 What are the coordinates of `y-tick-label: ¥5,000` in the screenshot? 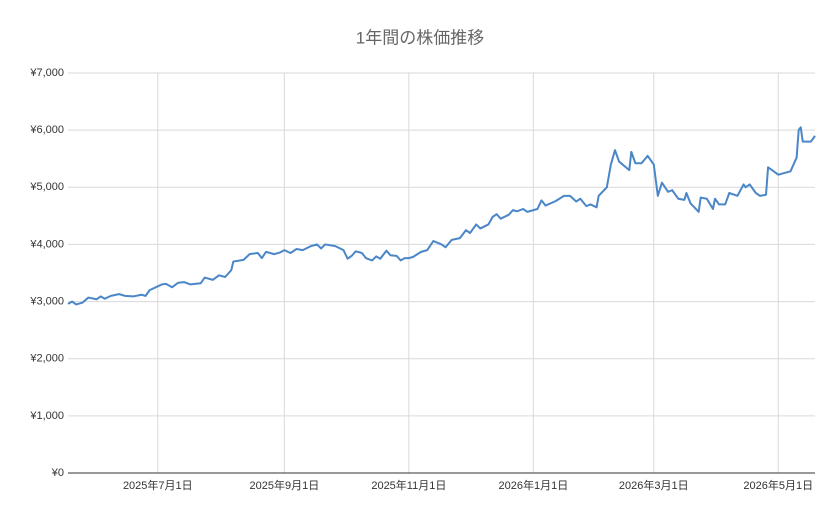 It's located at (46, 187).